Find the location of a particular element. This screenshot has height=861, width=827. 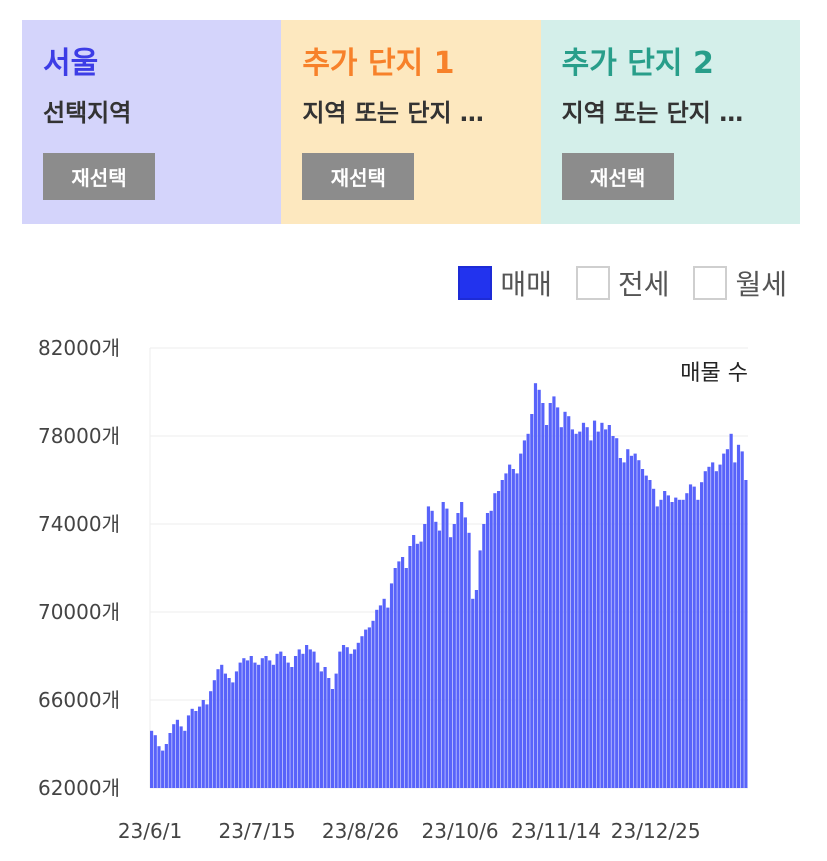

x-tick-label: 23/7/15 is located at coordinates (256, 831).